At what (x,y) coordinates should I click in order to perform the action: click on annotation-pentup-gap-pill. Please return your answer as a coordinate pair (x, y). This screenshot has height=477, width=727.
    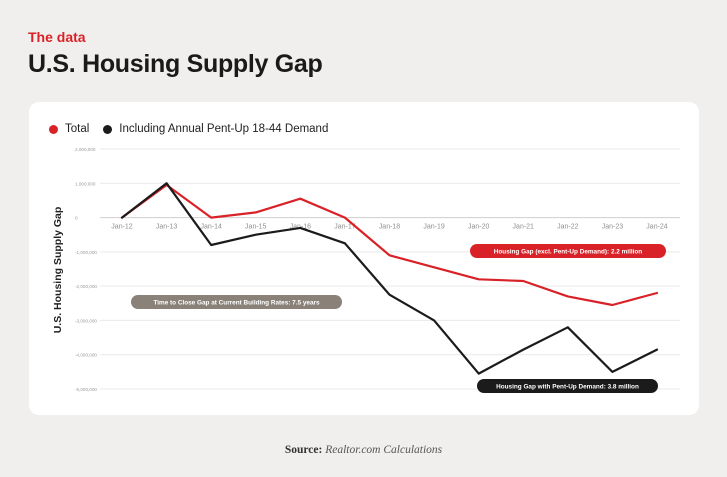
    Looking at the image, I should click on (567, 386).